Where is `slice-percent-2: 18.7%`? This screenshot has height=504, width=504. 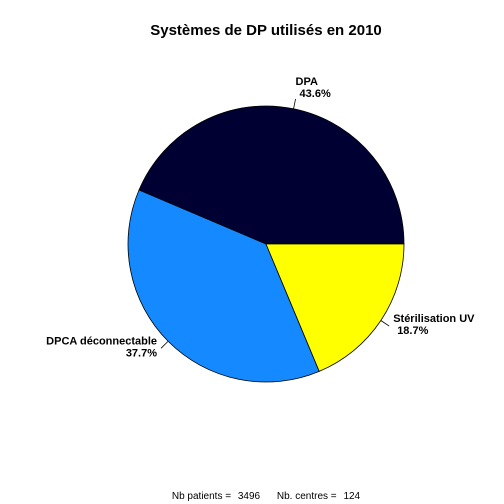
slice-percent-2: 18.7% is located at coordinates (412, 331).